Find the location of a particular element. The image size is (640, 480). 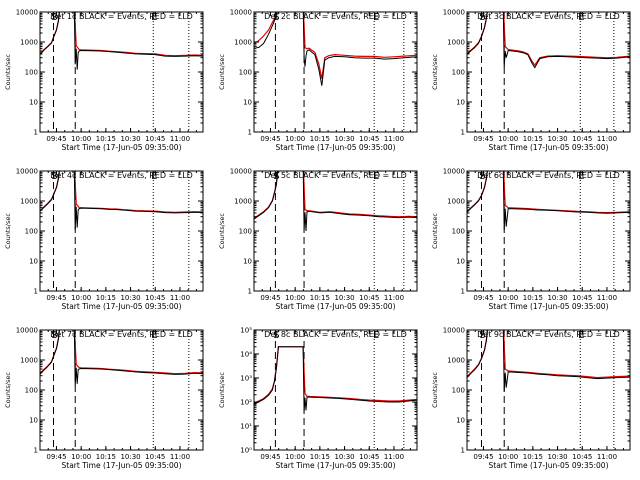

panel-title: Det 8c BLACK = Events, RED = LLD is located at coordinates (335, 334).